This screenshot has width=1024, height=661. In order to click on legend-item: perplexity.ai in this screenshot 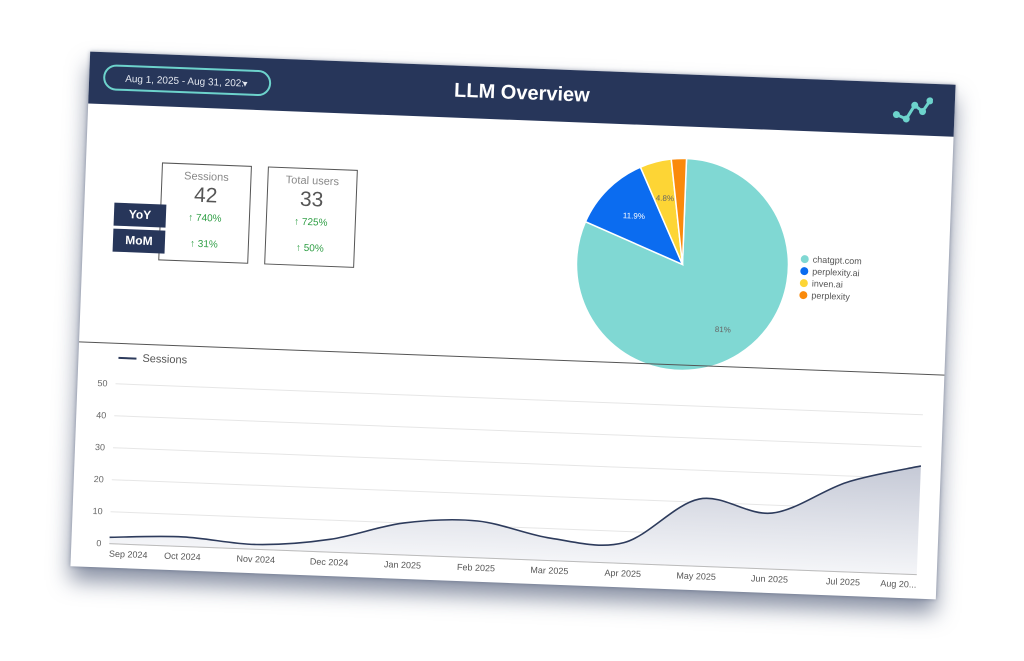, I will do `click(830, 272)`.